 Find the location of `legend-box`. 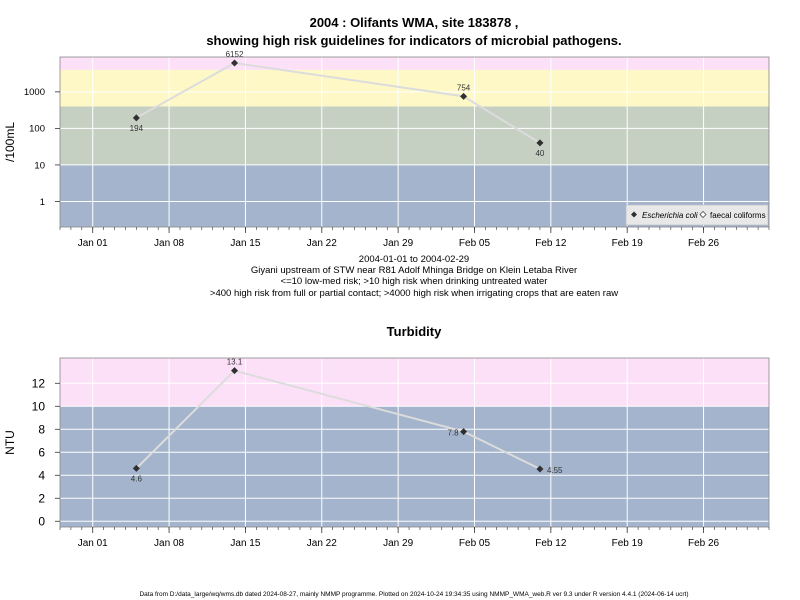

legend-box is located at coordinates (697, 215).